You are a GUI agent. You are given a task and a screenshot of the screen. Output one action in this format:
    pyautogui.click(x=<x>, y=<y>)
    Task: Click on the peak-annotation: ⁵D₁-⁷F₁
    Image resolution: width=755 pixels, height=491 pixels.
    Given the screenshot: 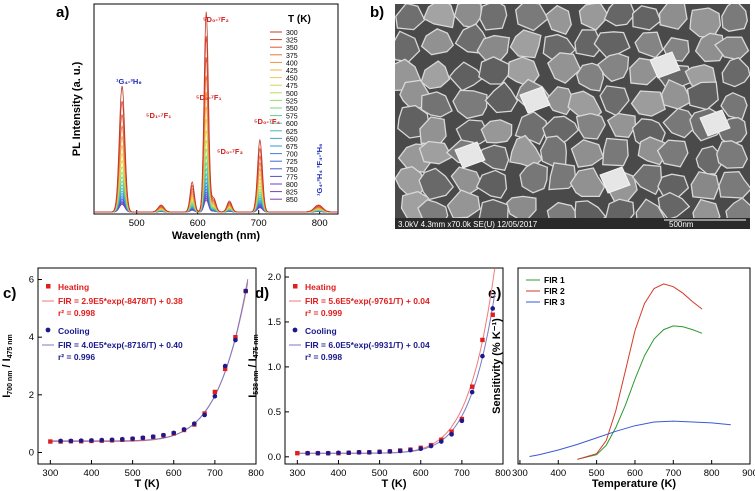 What is the action you would take?
    pyautogui.click(x=158, y=115)
    